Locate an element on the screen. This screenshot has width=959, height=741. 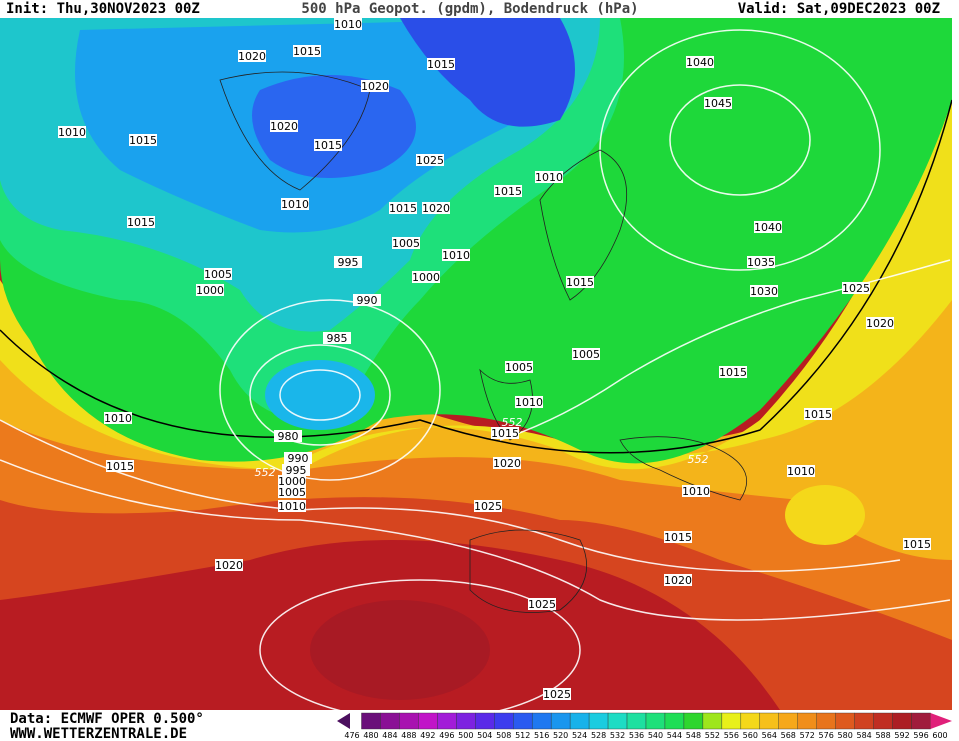
source-text: Data: ECMWF OPER 0.500° is located at coordinates (107, 719).